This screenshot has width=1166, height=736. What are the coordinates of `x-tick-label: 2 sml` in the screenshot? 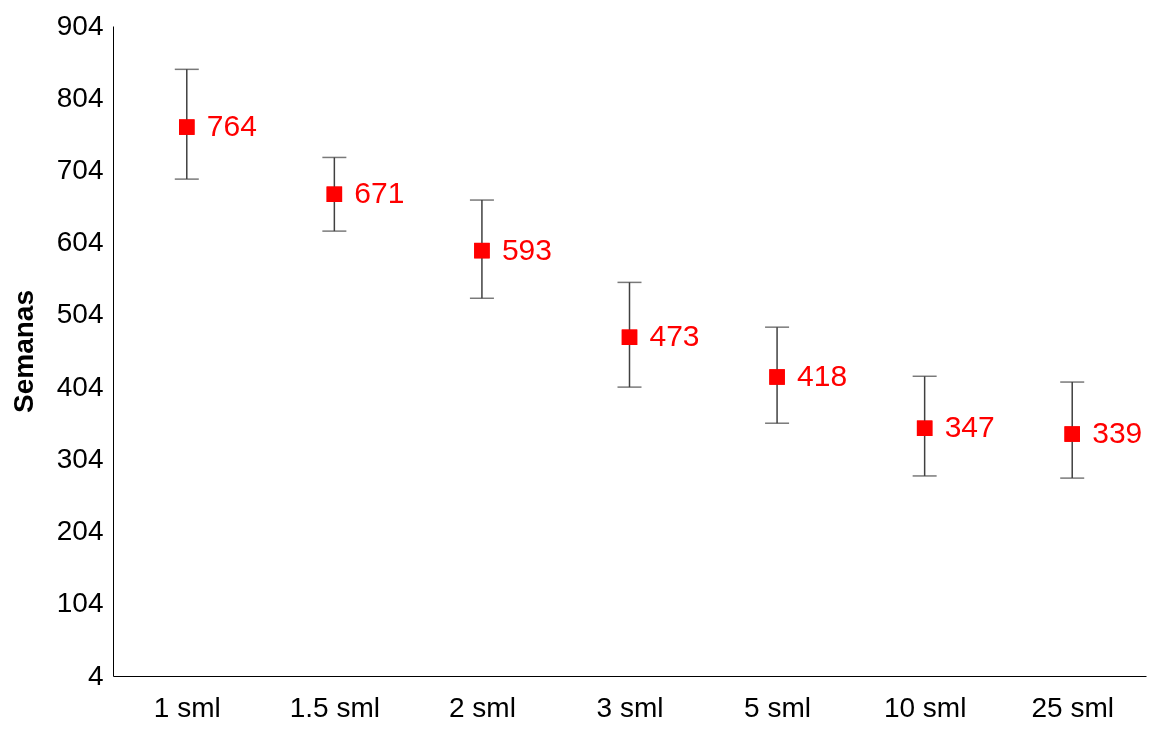 It's located at (482, 707).